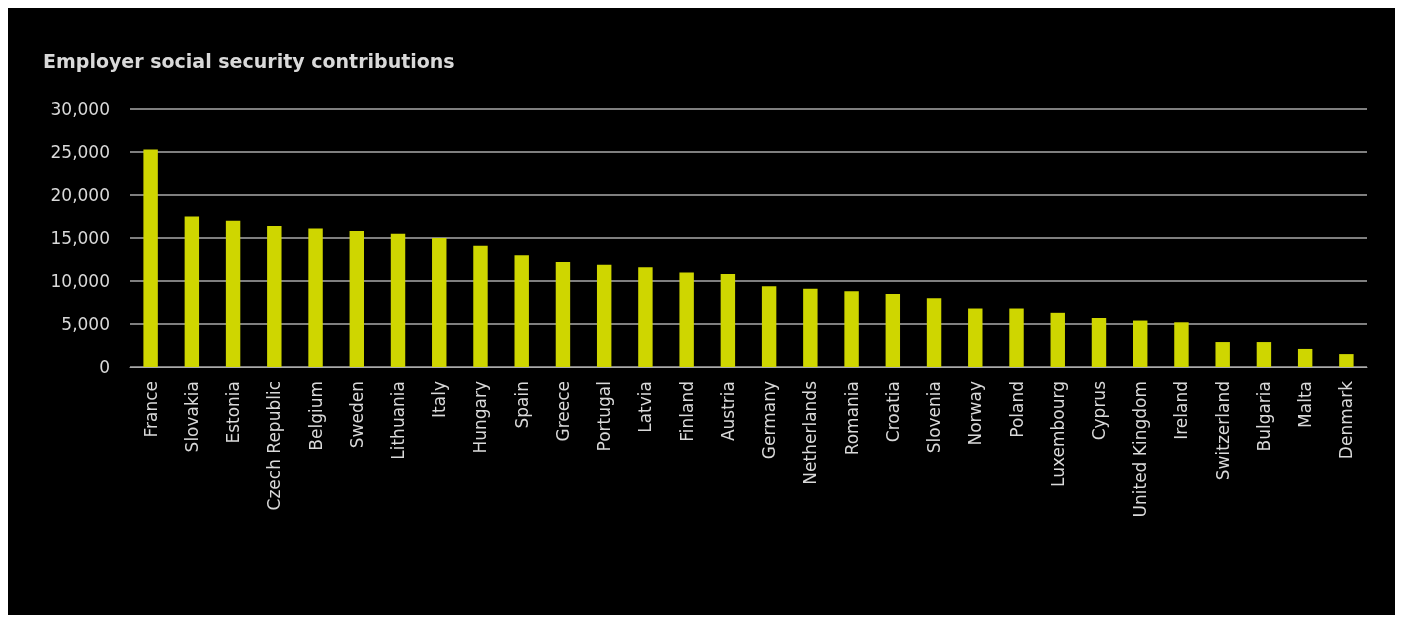 The image size is (1403, 623). Describe the element at coordinates (356, 415) in the screenshot. I see `x-tick-label: Sweden` at that location.